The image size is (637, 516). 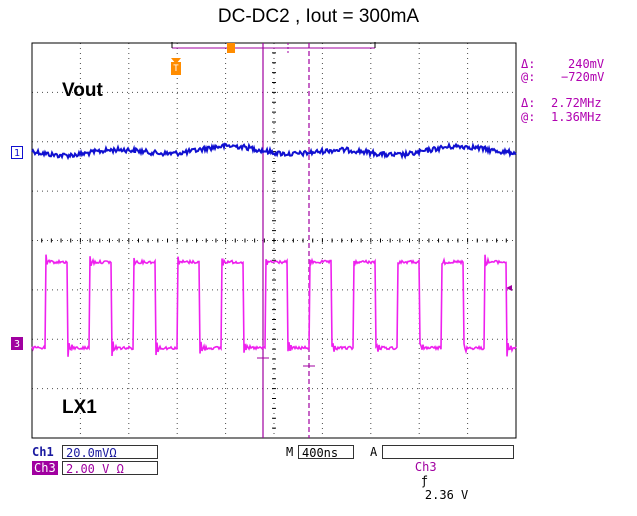 I want to click on record-bar-trigger-icon, so click(x=231, y=48).